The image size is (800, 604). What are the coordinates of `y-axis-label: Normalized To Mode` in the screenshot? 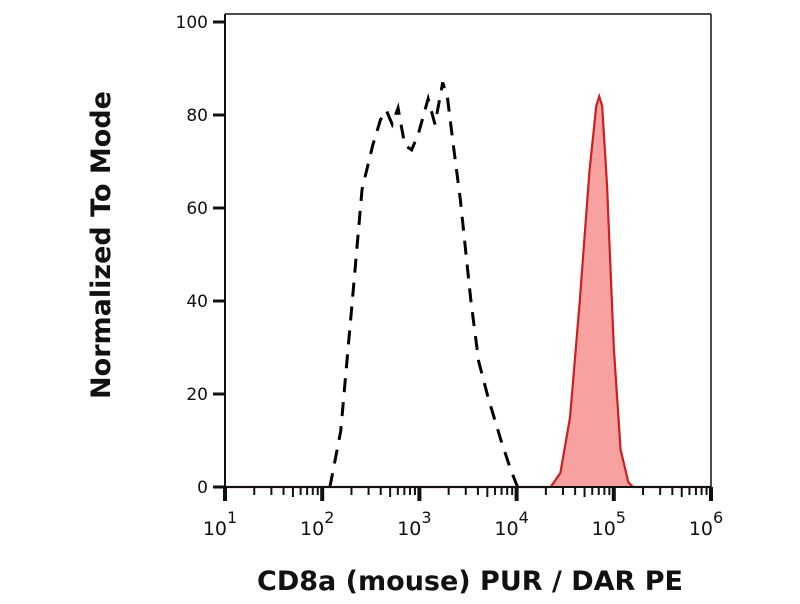 It's located at (101, 245).